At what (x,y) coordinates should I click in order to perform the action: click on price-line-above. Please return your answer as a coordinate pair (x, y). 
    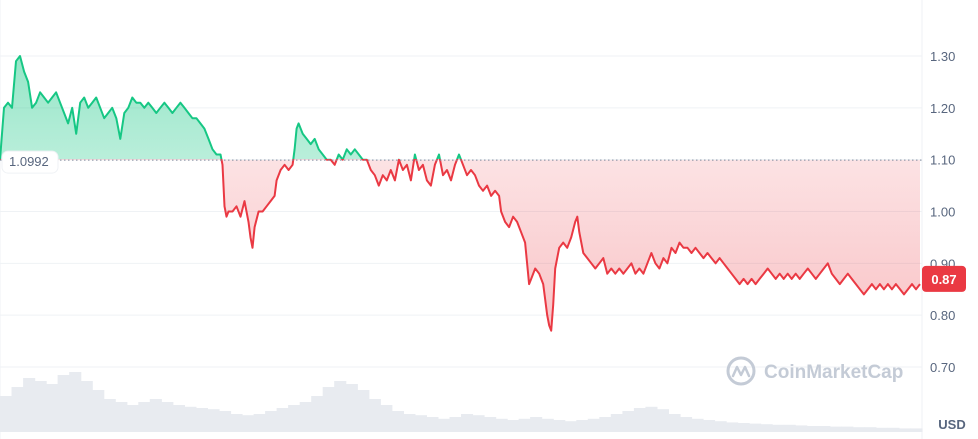
    Looking at the image, I should click on (231, 107).